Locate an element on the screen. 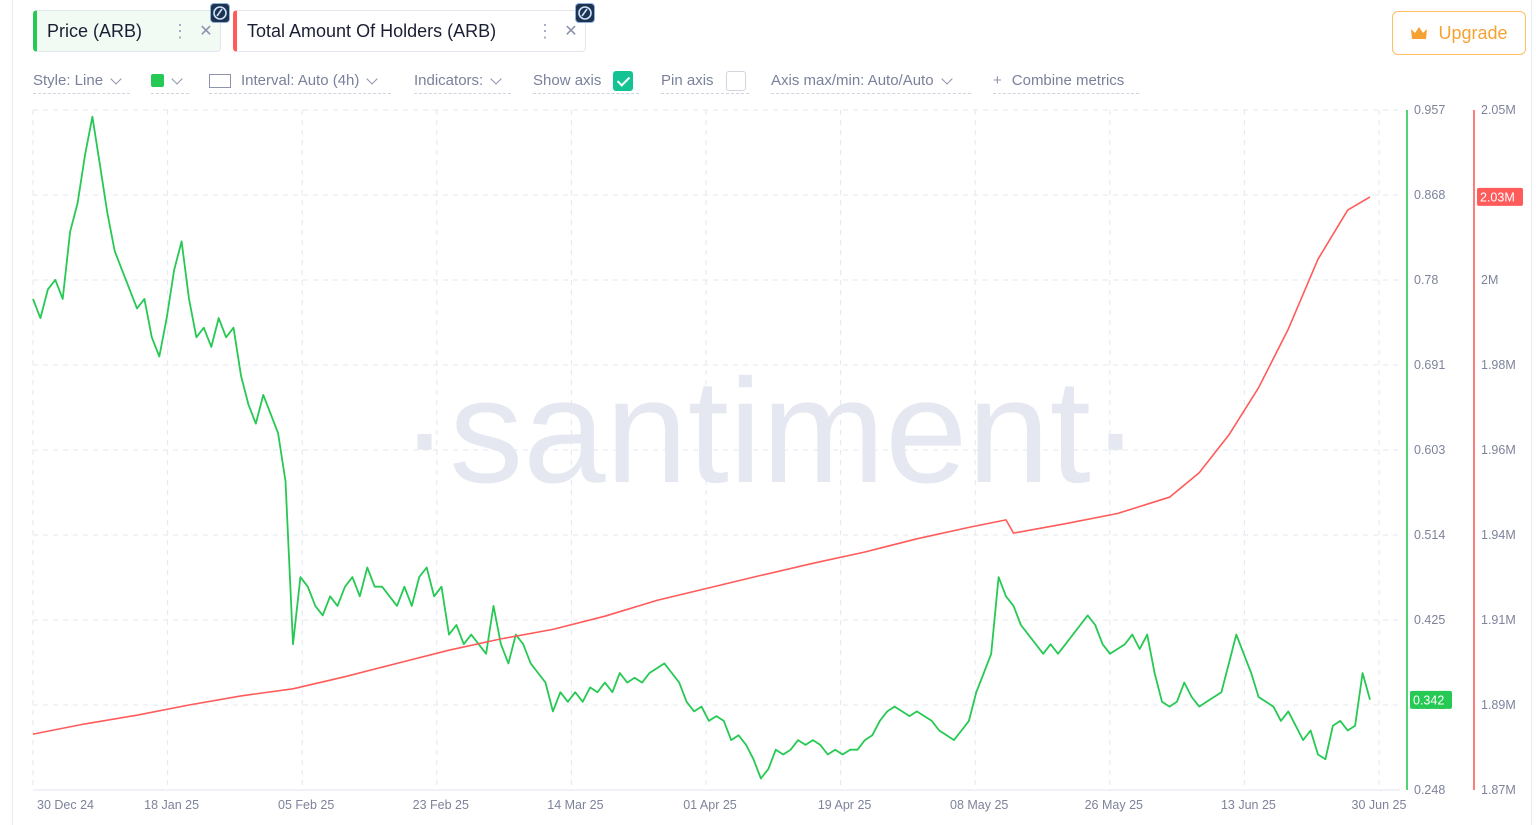  last-value-labels: 0.342 2.03M is located at coordinates (1466, 448).